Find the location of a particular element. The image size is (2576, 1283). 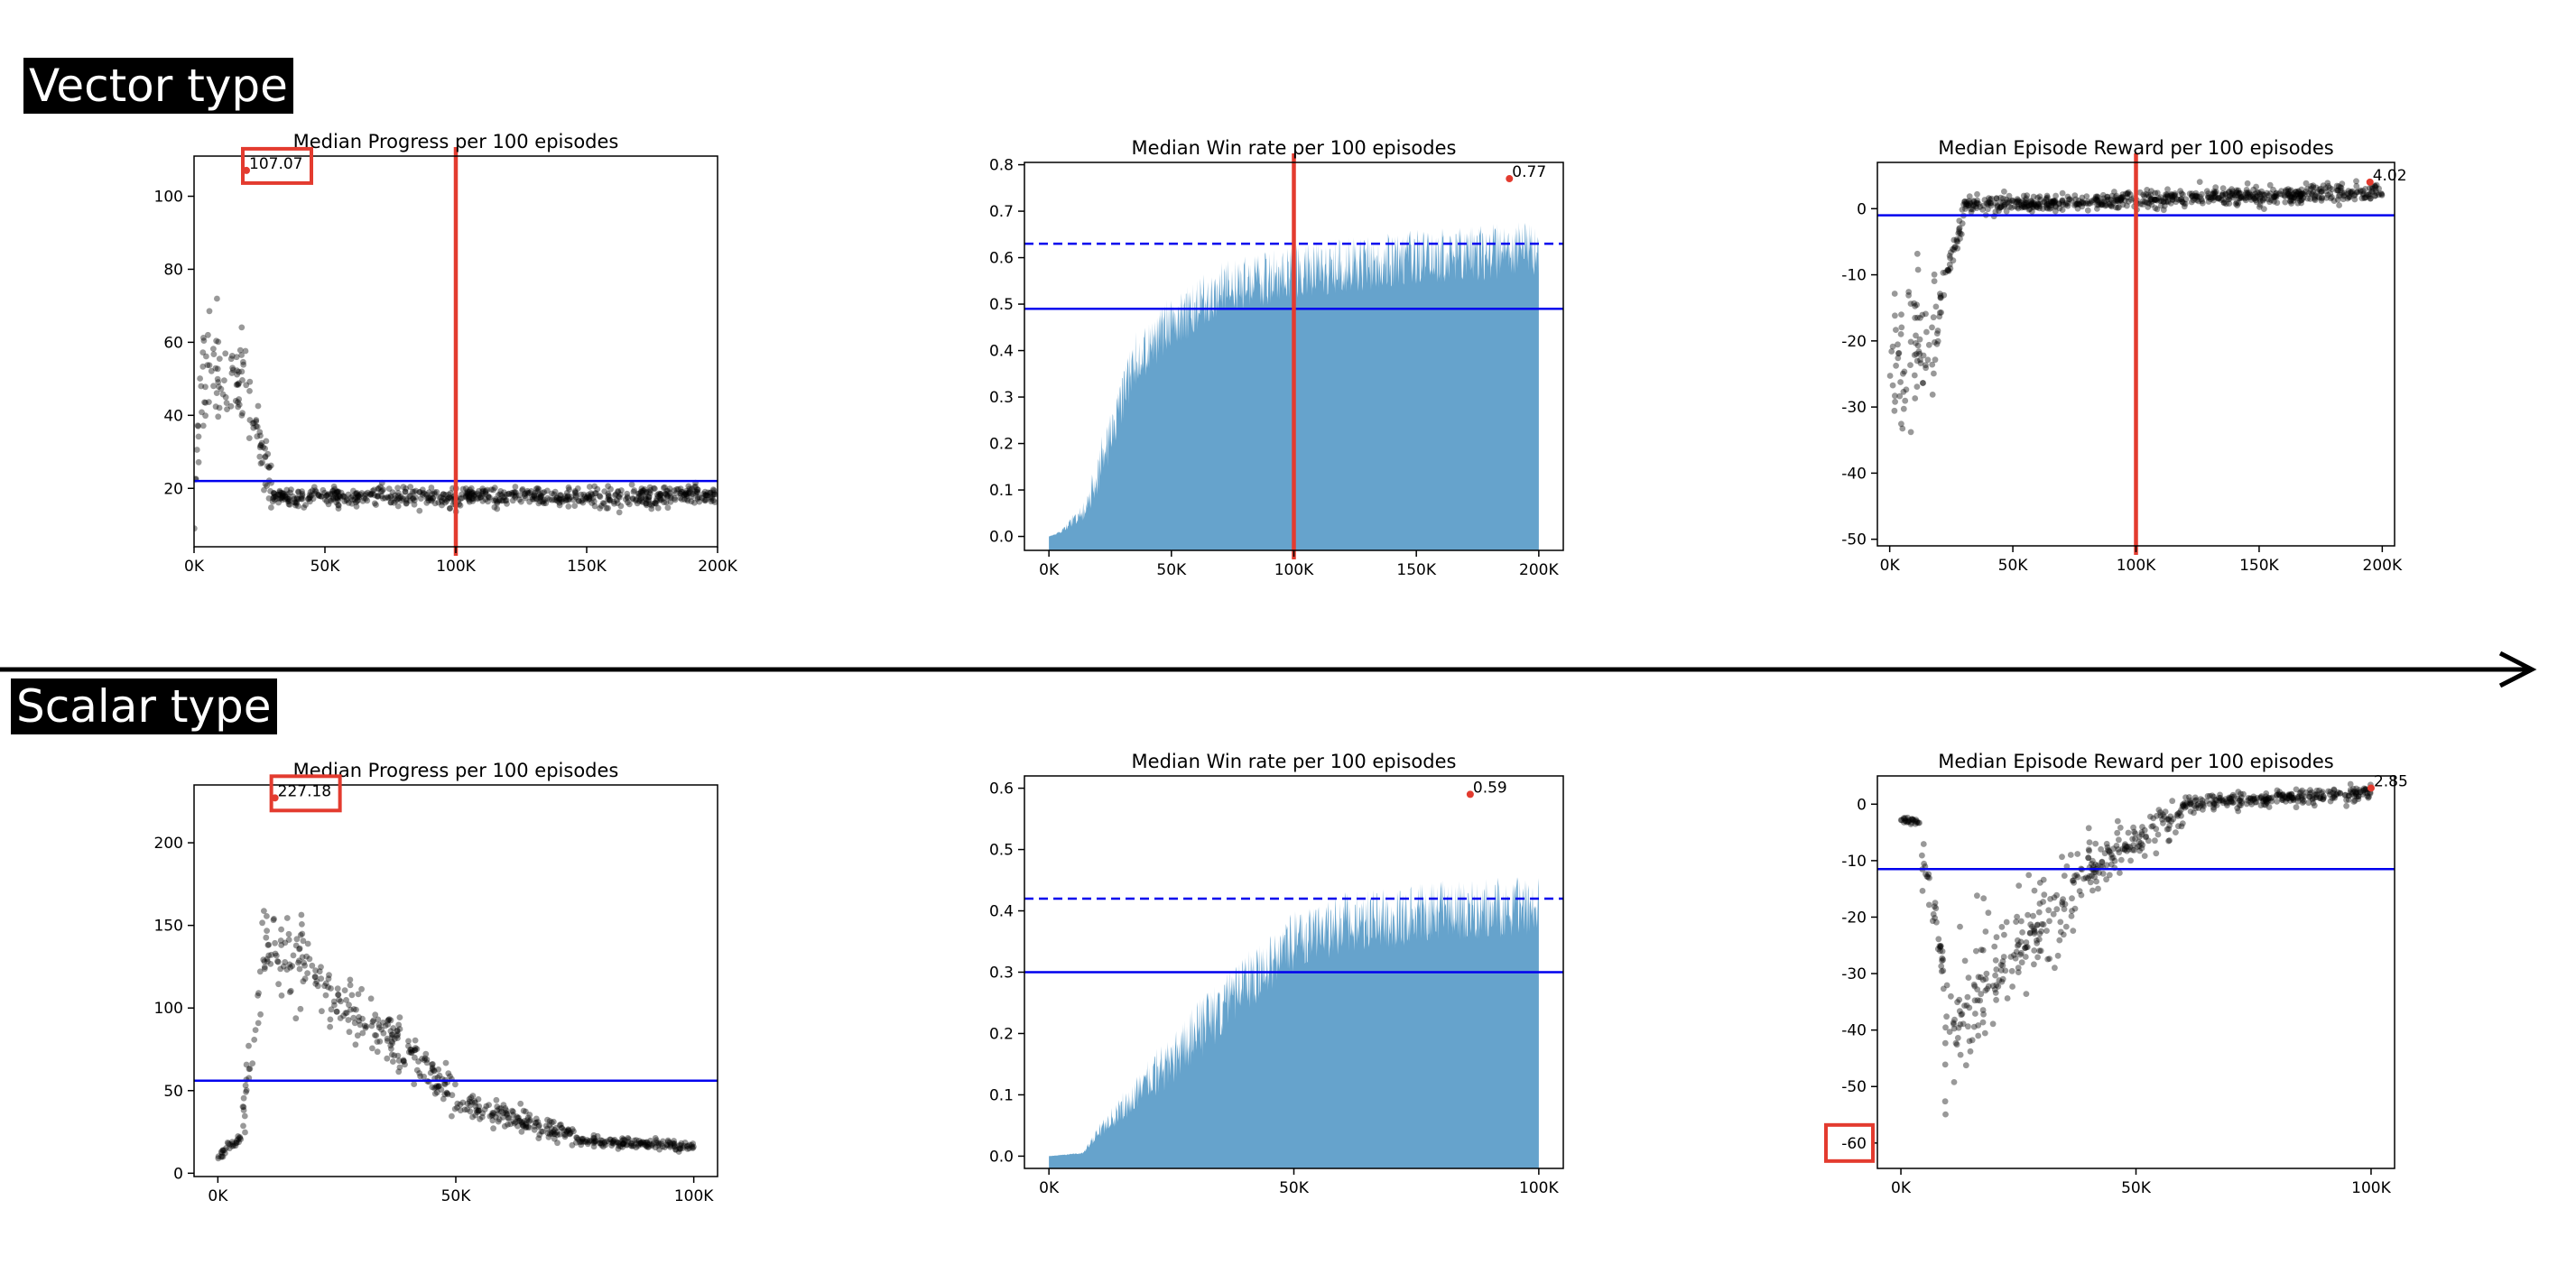

y-tick-label: 0.4 is located at coordinates (1002, 352).